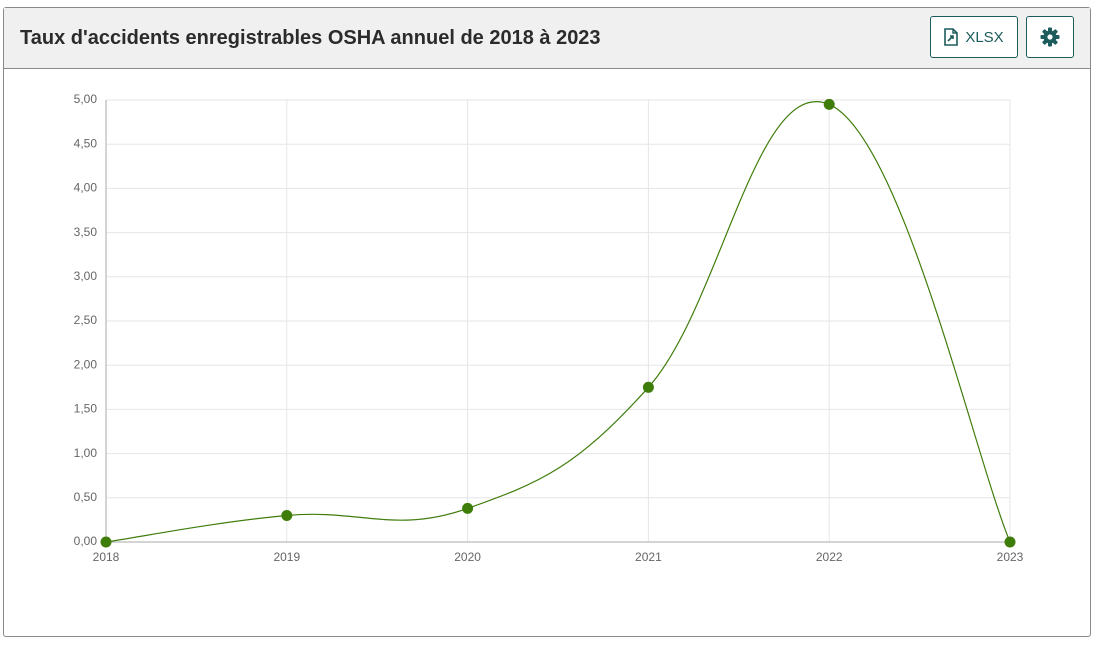 This screenshot has height=647, width=1097. I want to click on settings-button, so click(1050, 37).